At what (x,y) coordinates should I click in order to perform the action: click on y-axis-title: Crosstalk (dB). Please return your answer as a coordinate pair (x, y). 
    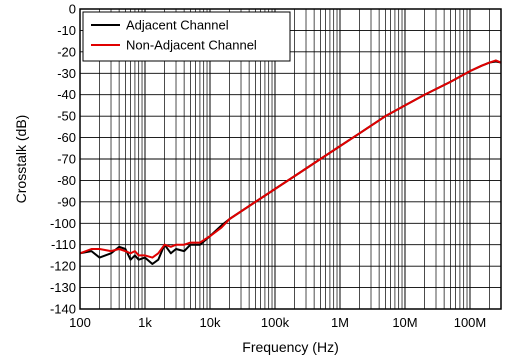
    Looking at the image, I should click on (21, 159).